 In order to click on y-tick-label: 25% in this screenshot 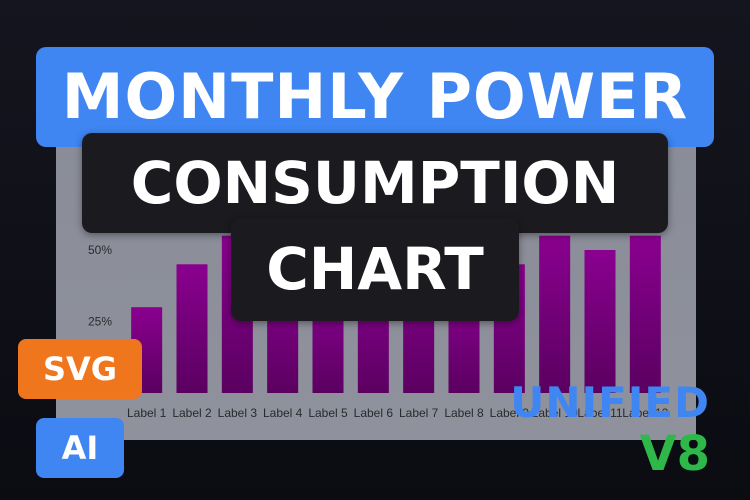, I will do `click(100, 322)`.